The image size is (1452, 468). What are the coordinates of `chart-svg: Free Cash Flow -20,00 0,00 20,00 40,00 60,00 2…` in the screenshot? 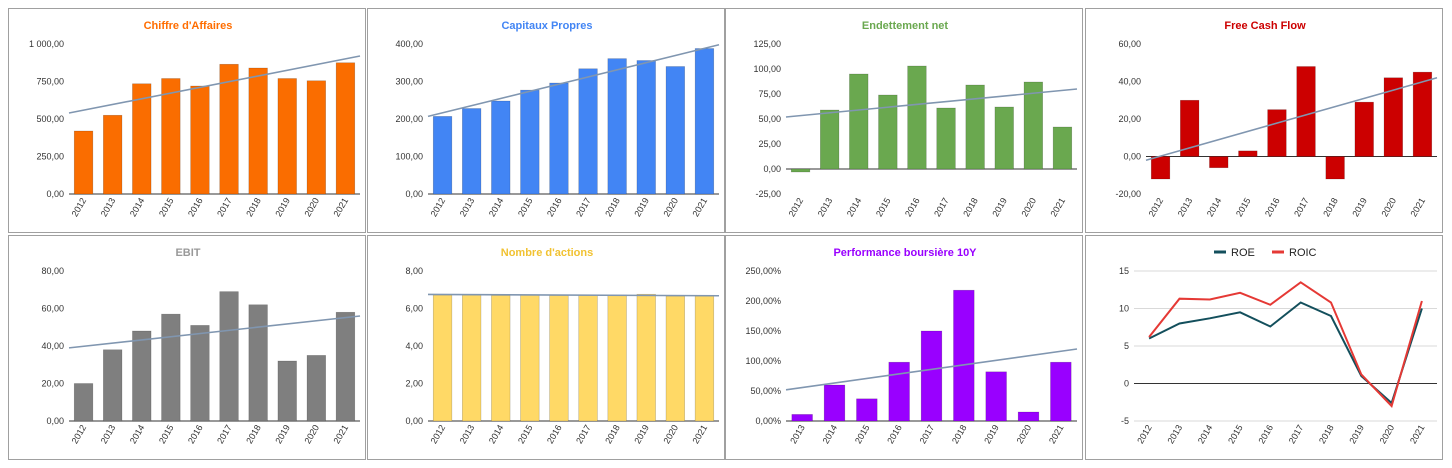 It's located at (1276, 119).